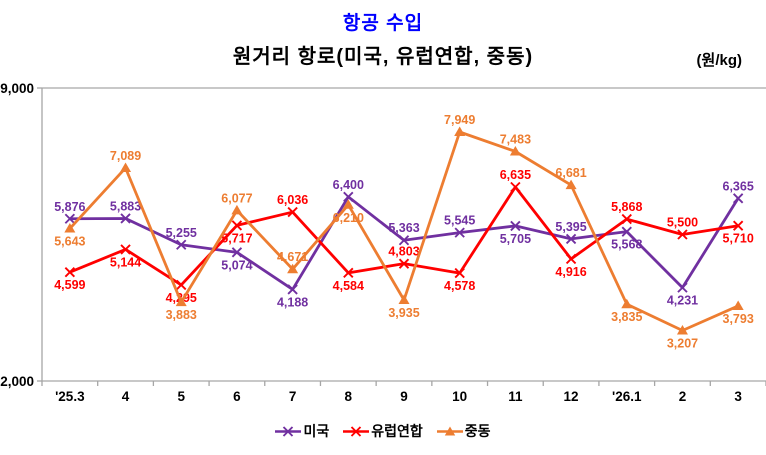  I want to click on data-label-usa: 6,365, so click(738, 186).